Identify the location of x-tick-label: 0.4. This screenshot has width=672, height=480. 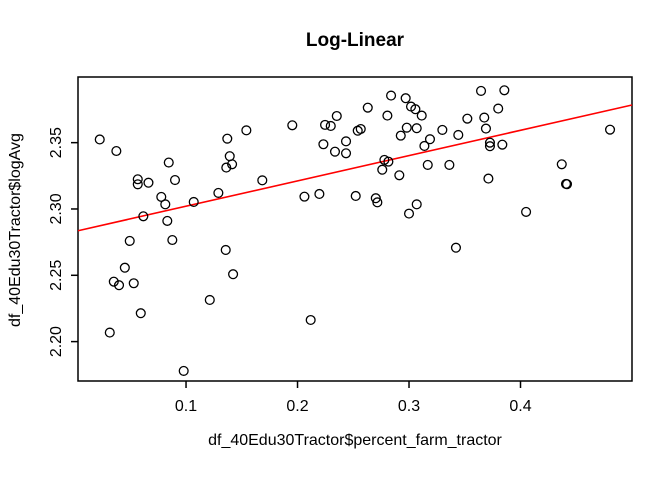
(520, 406).